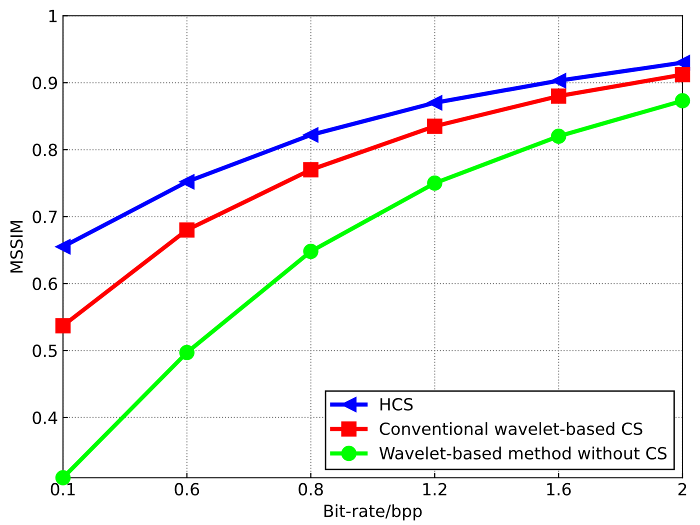 The height and width of the screenshot is (525, 700). Describe the element at coordinates (62, 489) in the screenshot. I see `x-tick-label: 0.1` at that location.